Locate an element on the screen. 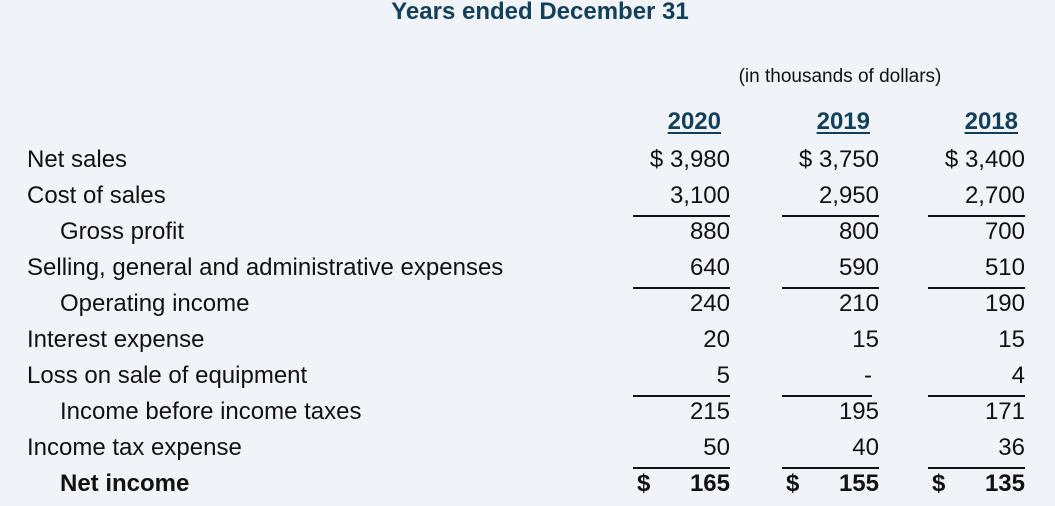 The image size is (1055, 506). table-row: Interest expense 20 15 15 is located at coordinates (527, 344).